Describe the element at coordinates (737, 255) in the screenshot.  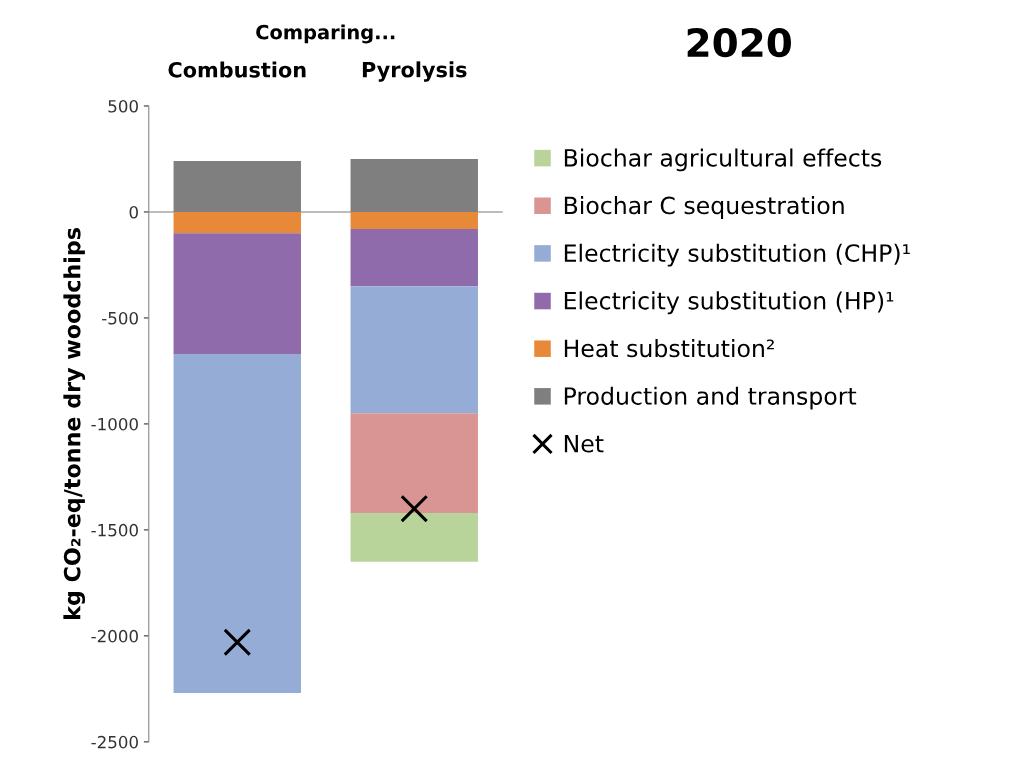
I see `legend-label: Electricity substitution (CHP)¹` at that location.